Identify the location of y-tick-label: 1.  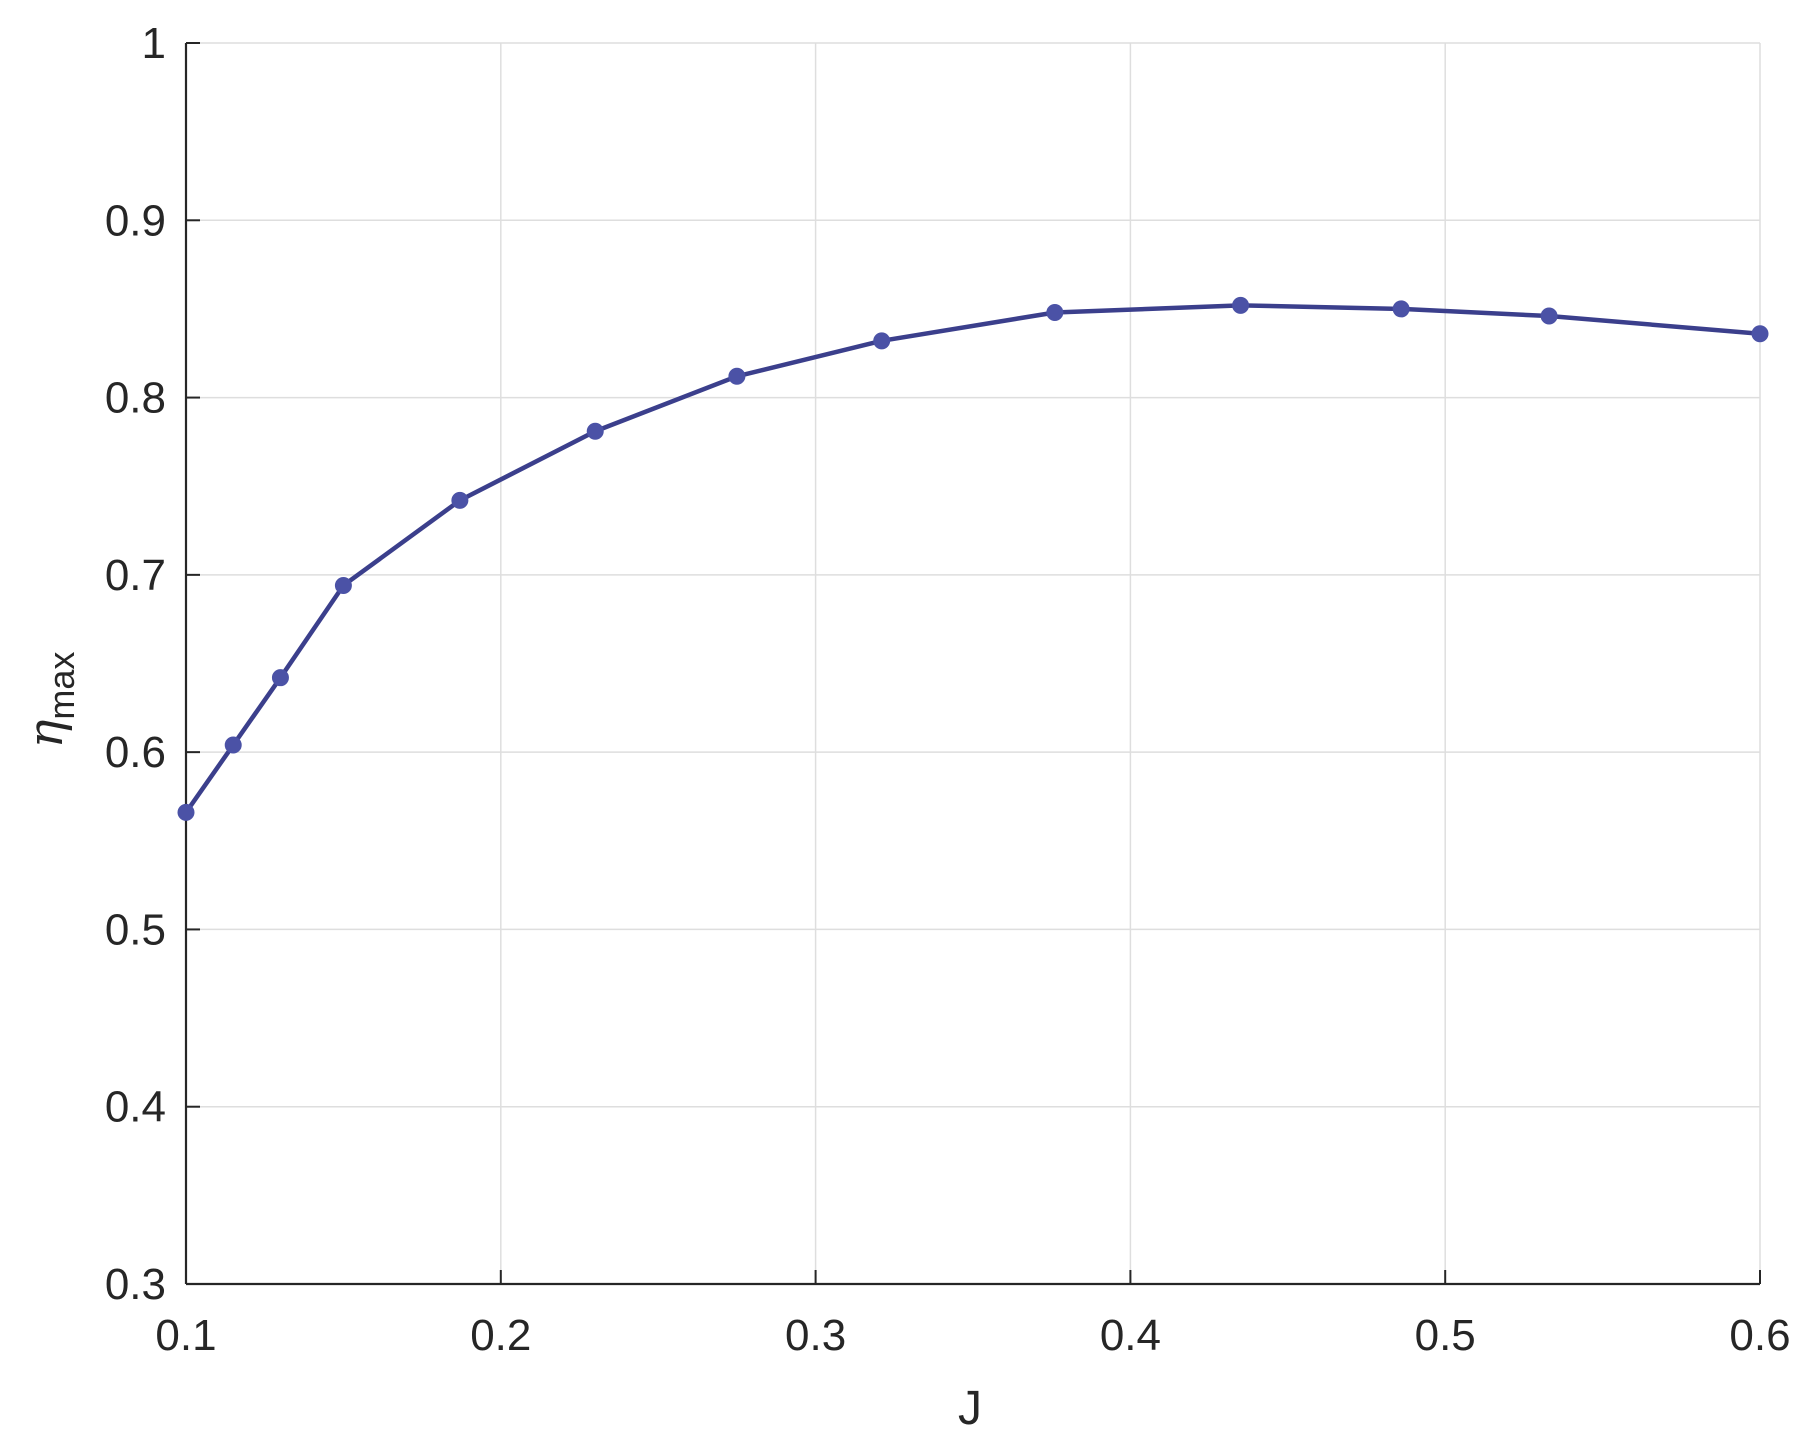
(154, 43).